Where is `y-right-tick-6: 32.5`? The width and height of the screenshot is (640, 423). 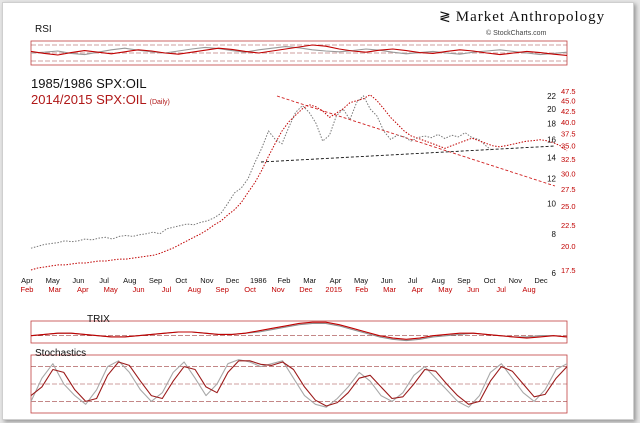
y-right-tick-6: 32.5 is located at coordinates (568, 159).